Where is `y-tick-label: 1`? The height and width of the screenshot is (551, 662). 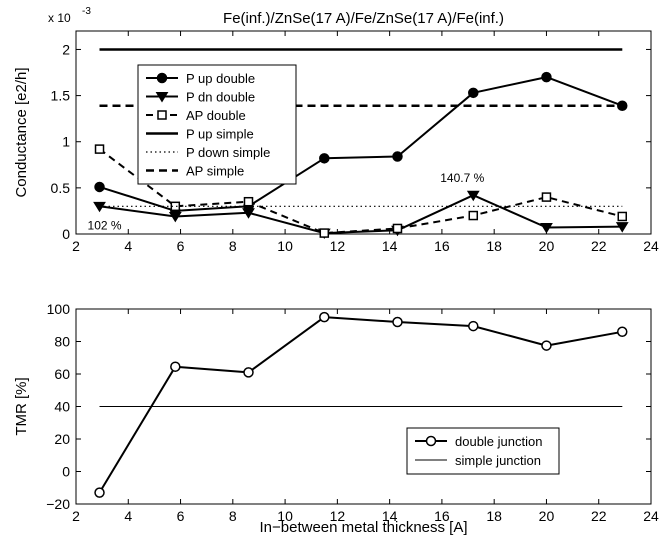
y-tick-label: 1 is located at coordinates (66, 142).